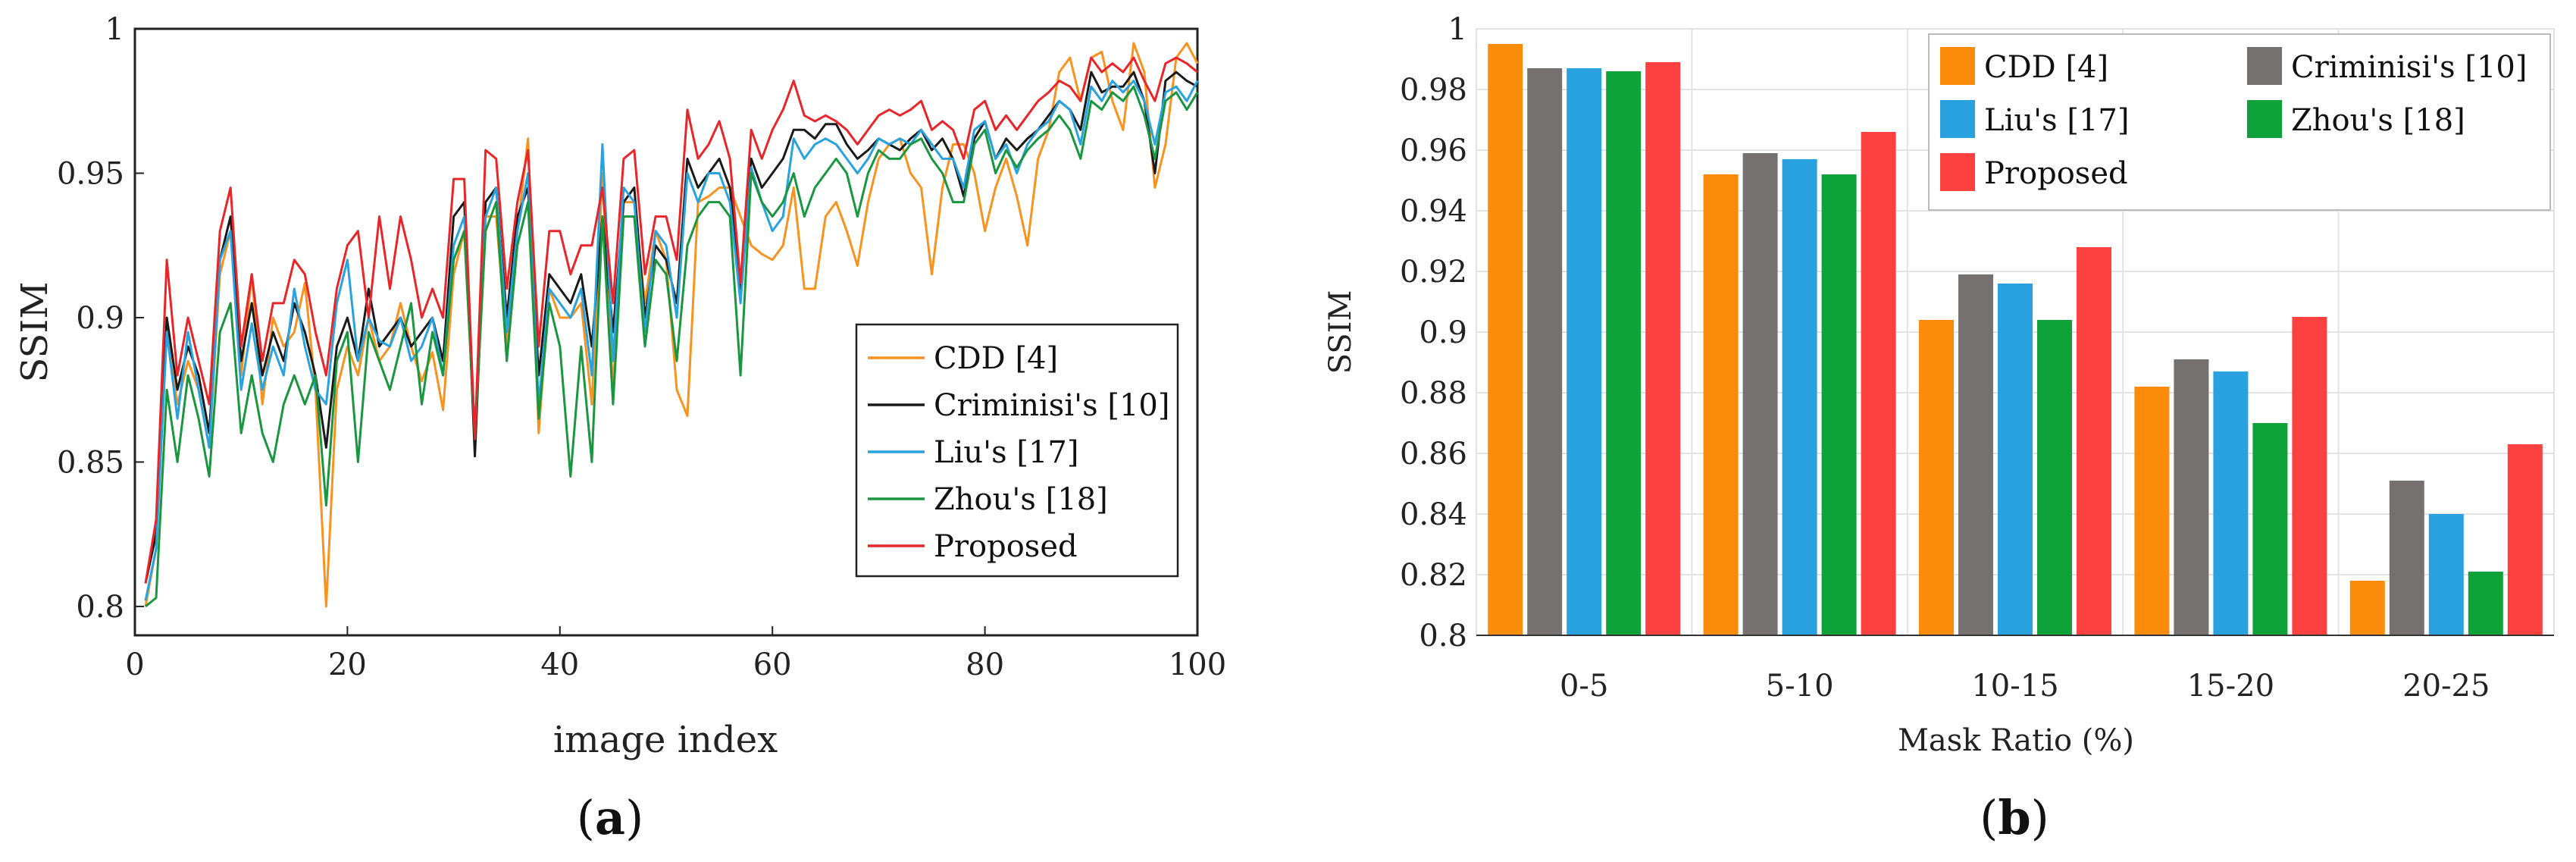 The width and height of the screenshot is (2576, 862). Describe the element at coordinates (996, 358) in the screenshot. I see `legend-label-a: CDD [4]` at that location.